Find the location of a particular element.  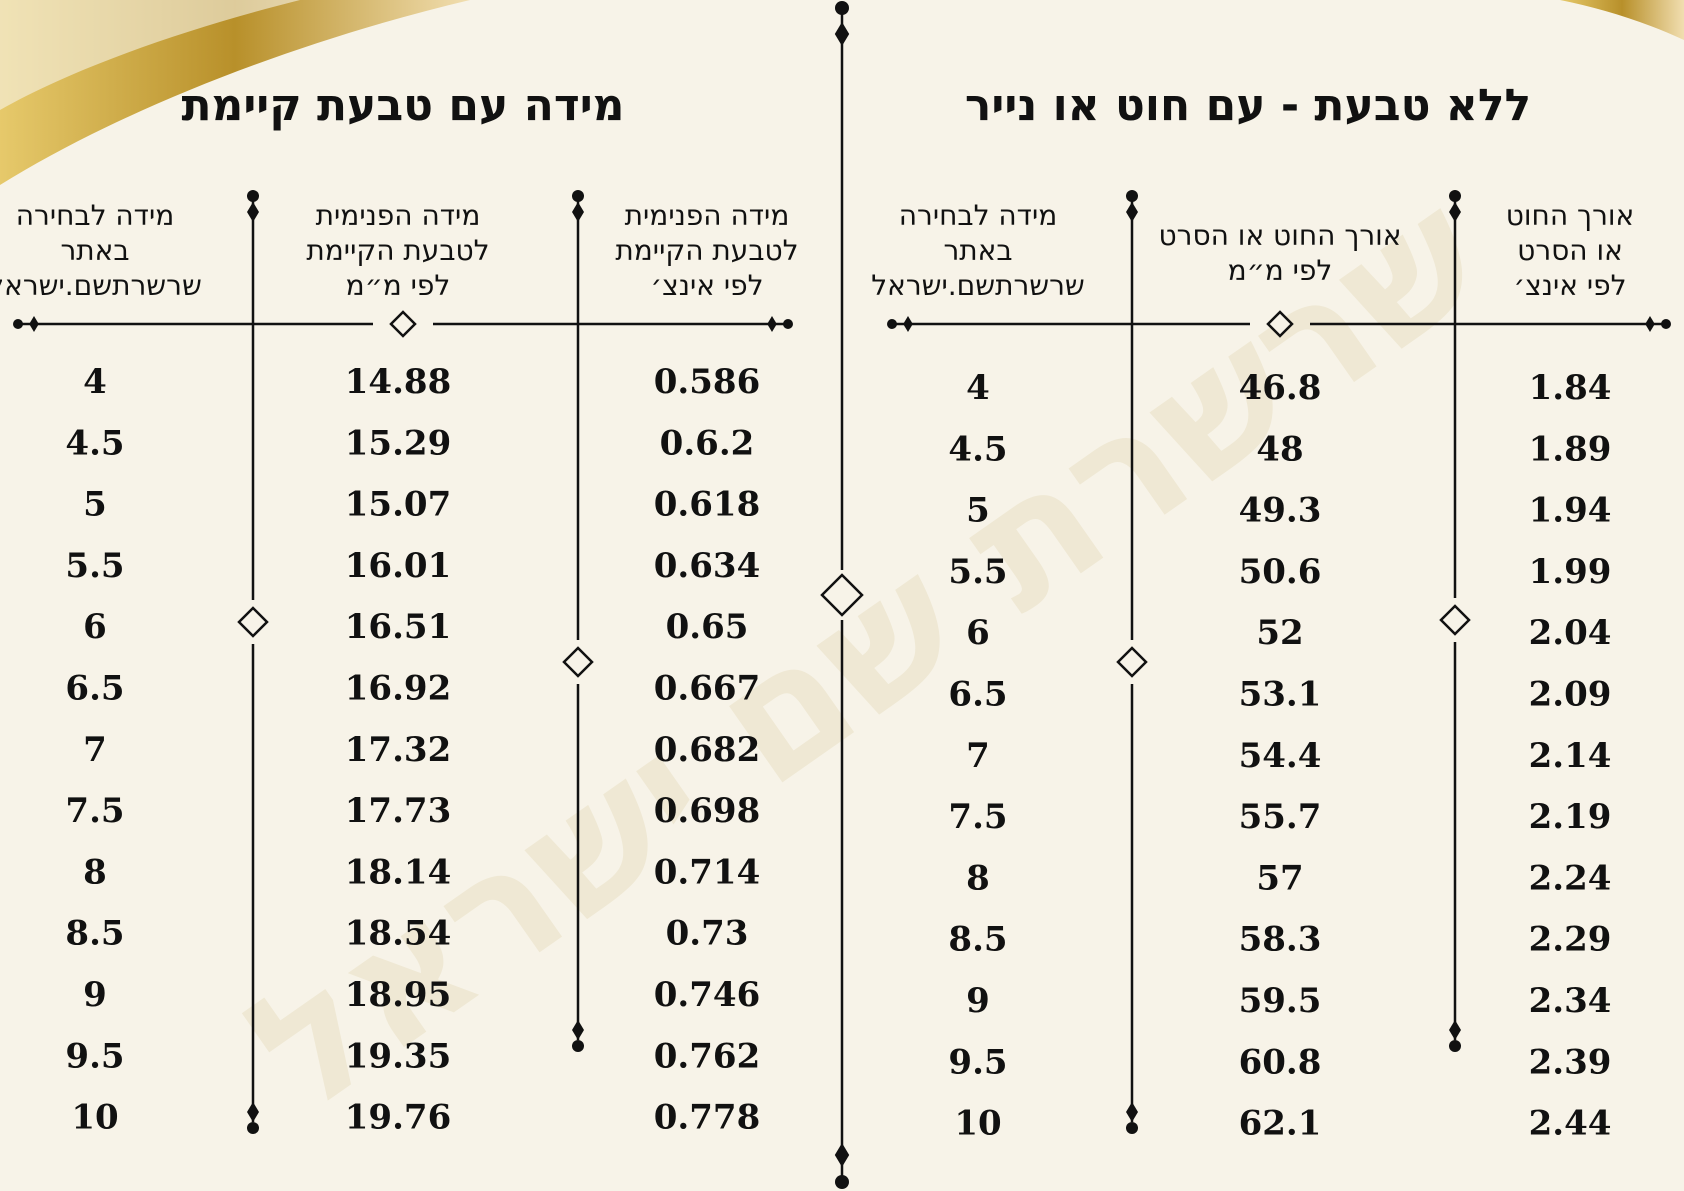

center-diamond is located at coordinates (842, 595).